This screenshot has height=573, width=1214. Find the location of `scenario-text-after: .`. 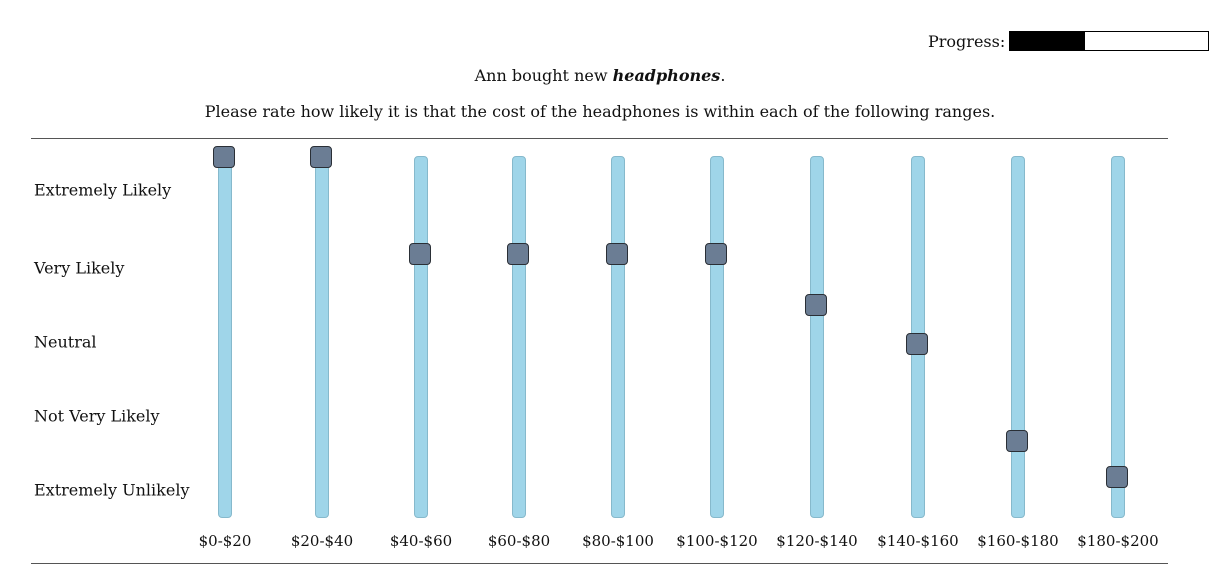

scenario-text-after: . is located at coordinates (723, 75).